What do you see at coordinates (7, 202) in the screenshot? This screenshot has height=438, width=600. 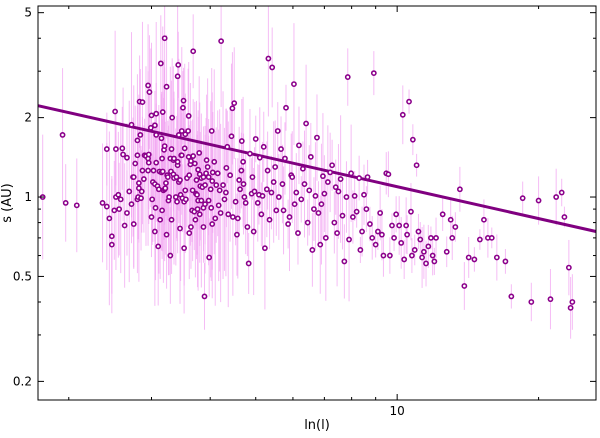 I see `y-axis-label: s (AU)` at bounding box center [7, 202].